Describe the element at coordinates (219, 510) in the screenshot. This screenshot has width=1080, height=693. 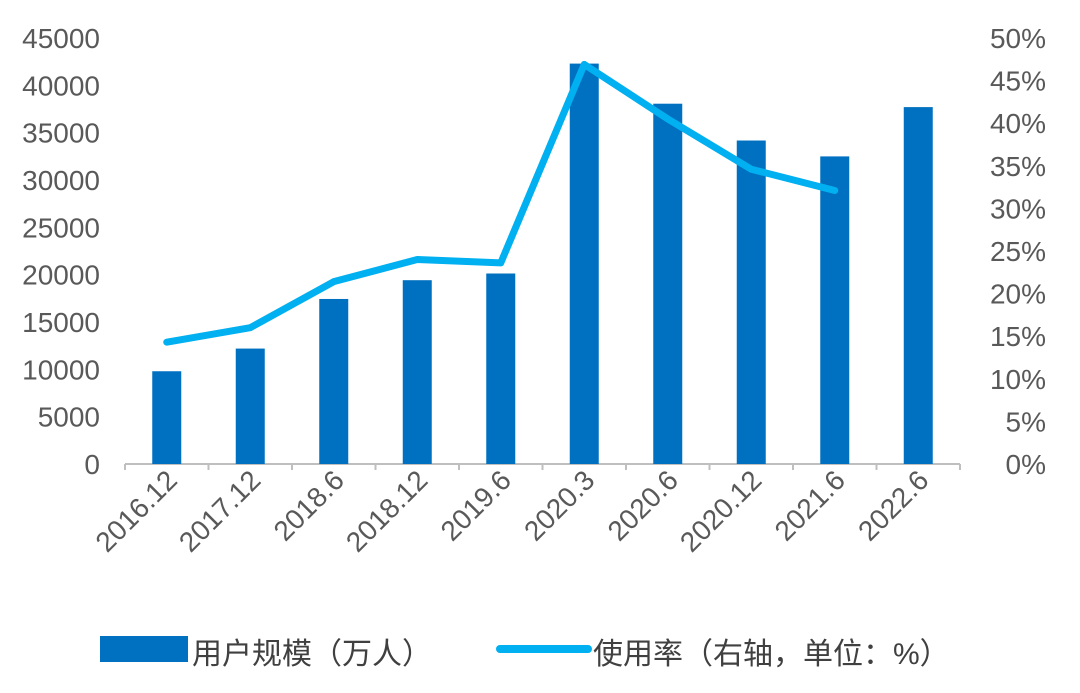
I see `x-axis-tick-label: 2017.12` at that location.